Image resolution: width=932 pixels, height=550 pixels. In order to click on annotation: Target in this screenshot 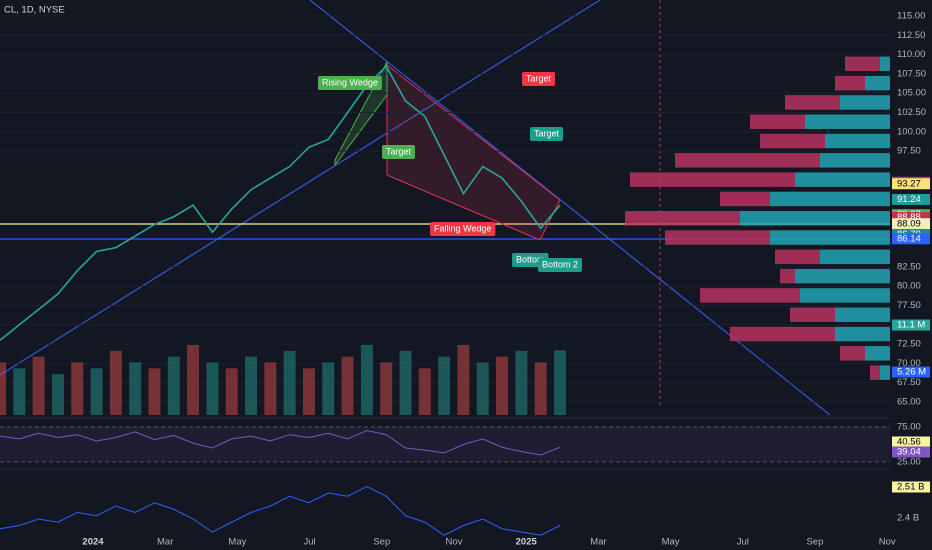, I will do `click(547, 133)`.